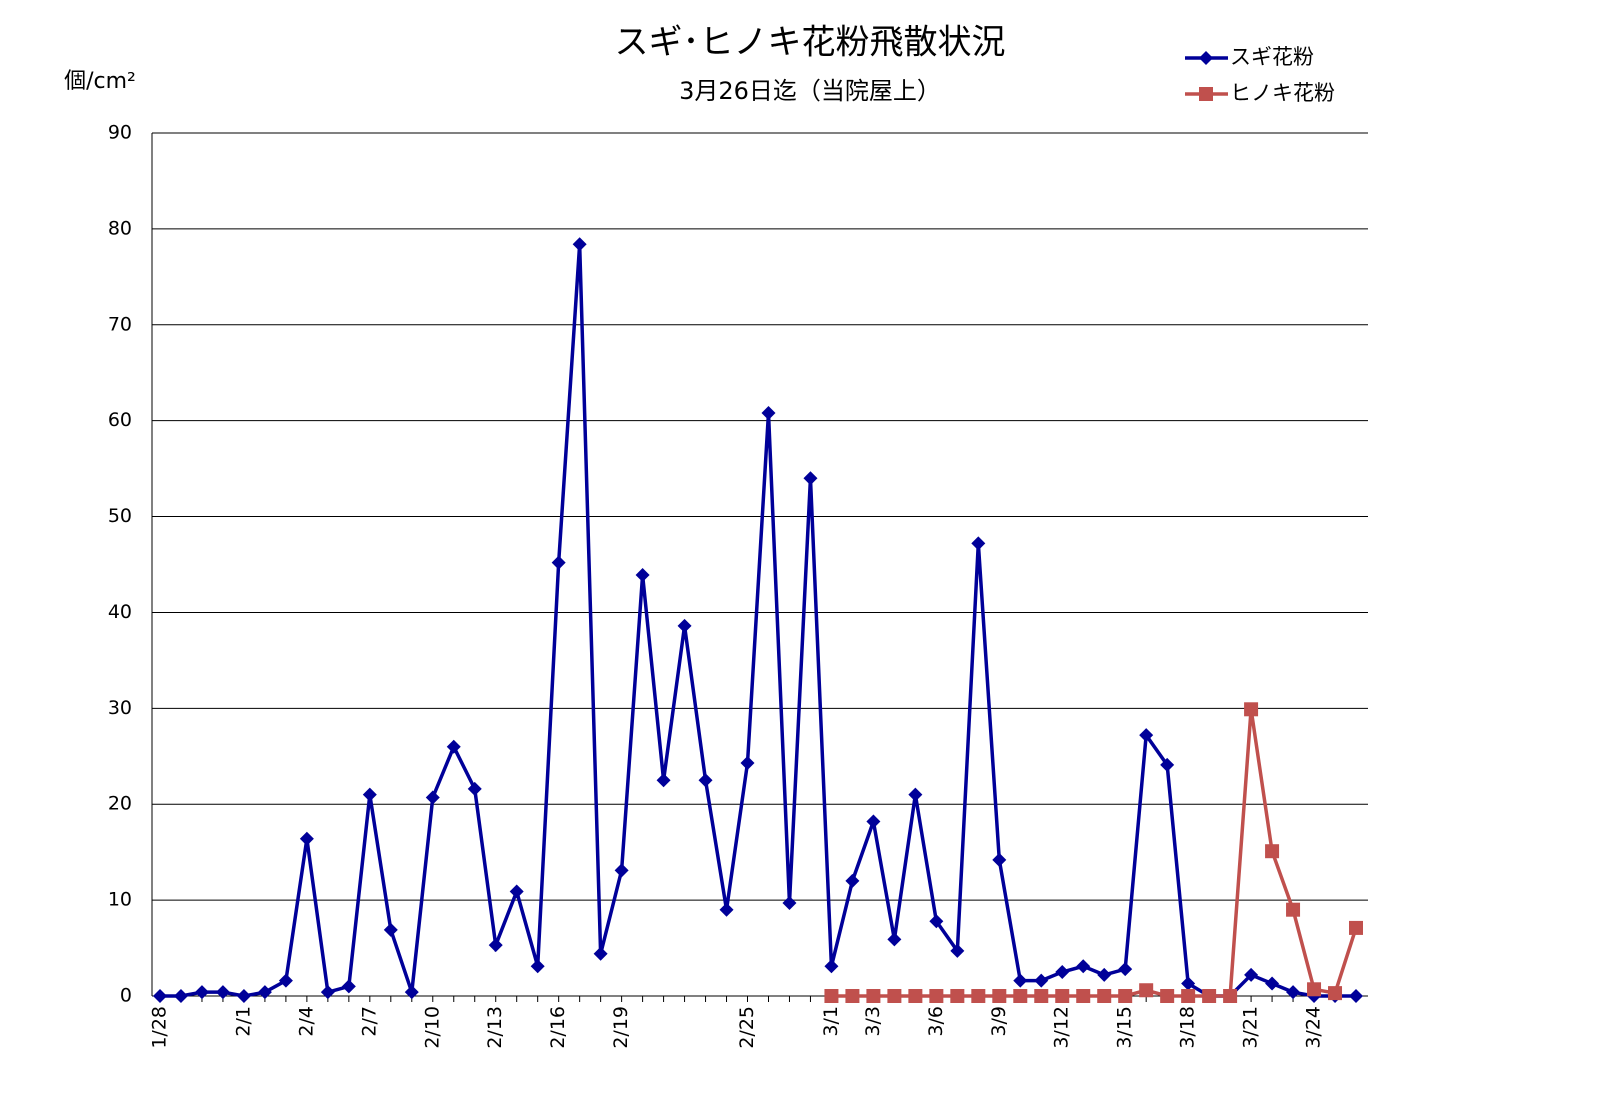  Describe the element at coordinates (1251, 1027) in the screenshot. I see `x-tick-label: 3/21` at that location.